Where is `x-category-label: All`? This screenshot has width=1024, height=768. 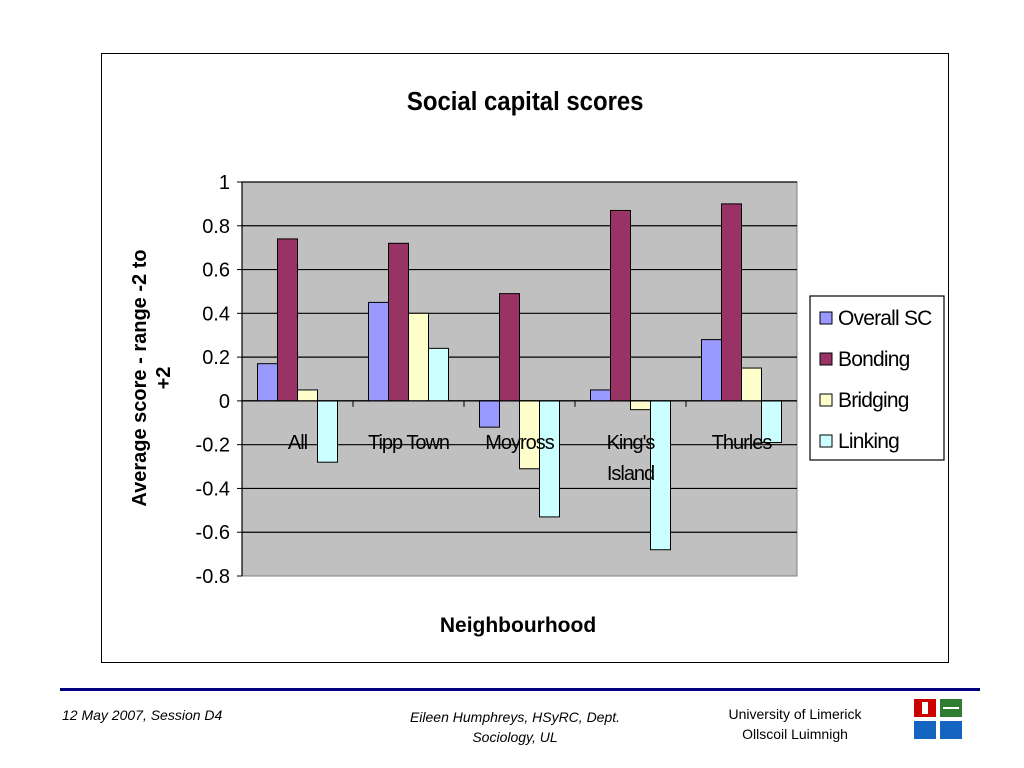
x-category-label: All is located at coordinates (298, 443).